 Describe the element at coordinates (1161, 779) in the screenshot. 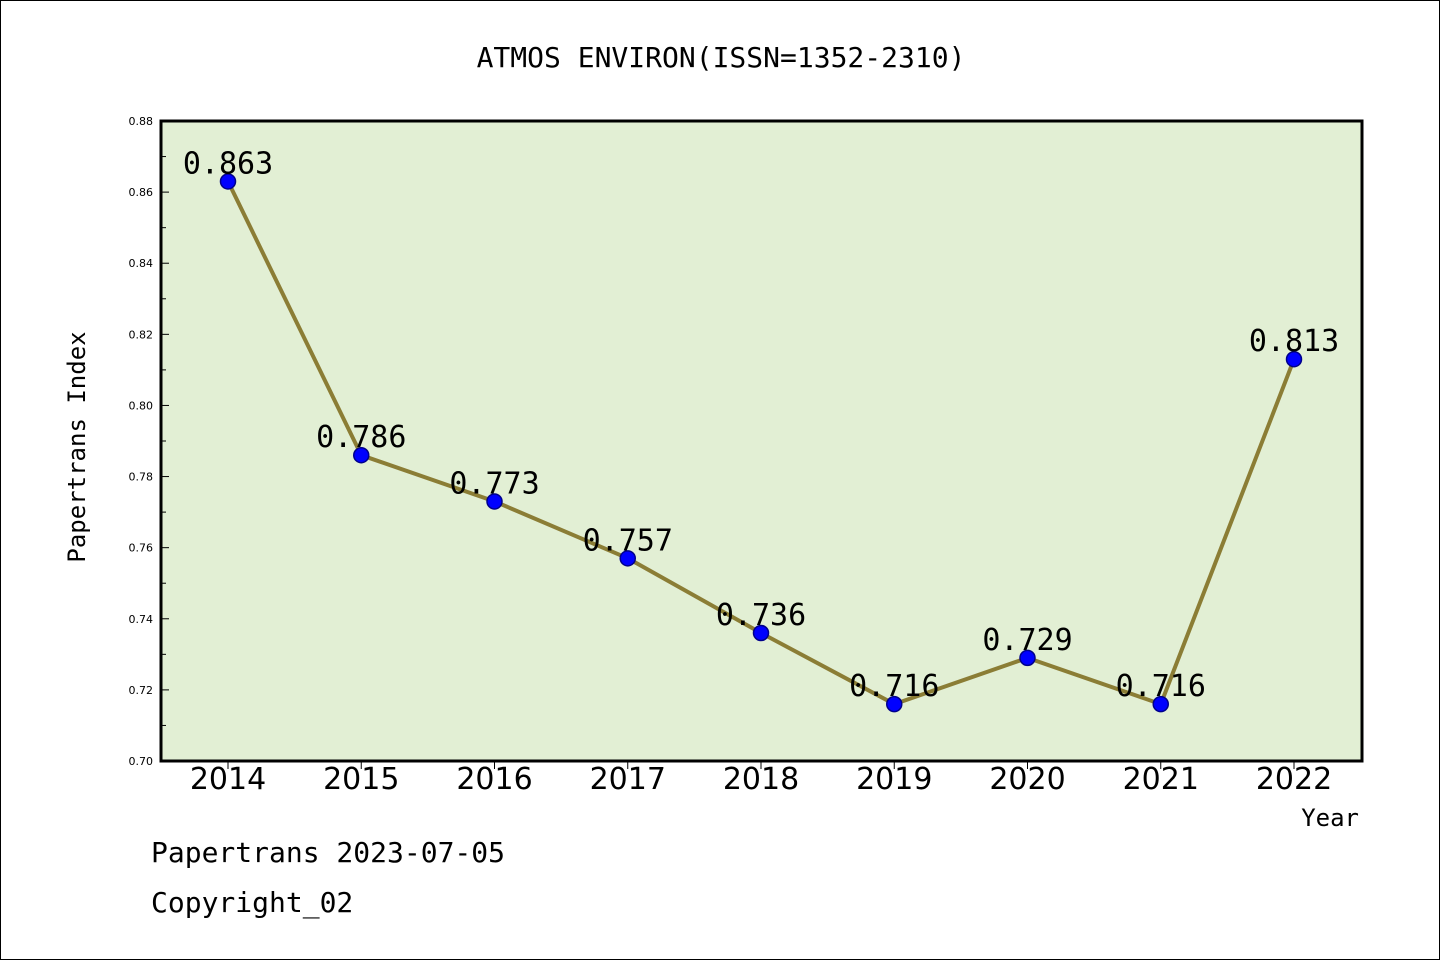

I see `x-tick-label: 2021` at that location.